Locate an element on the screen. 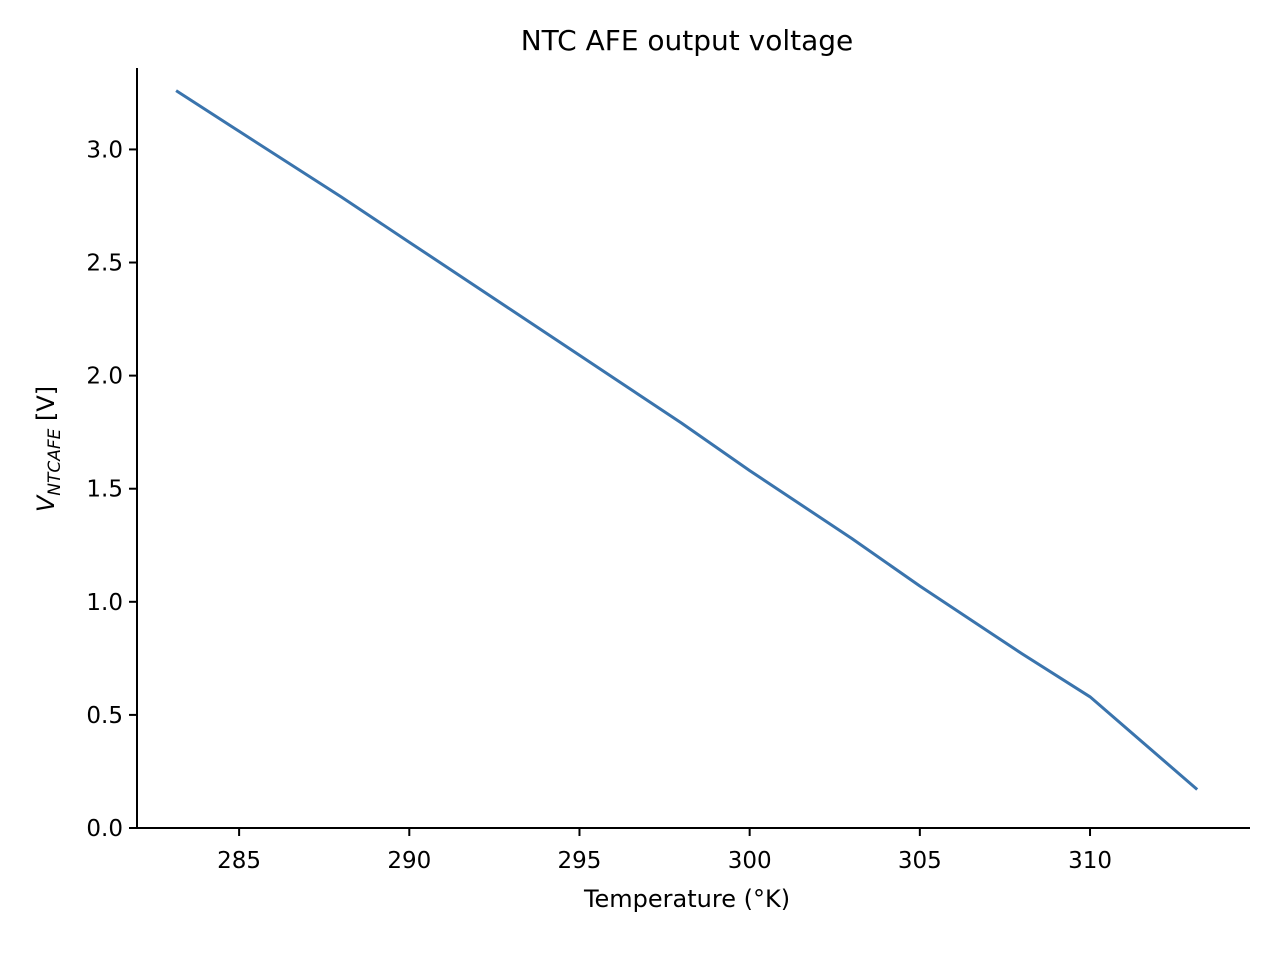  x-tick-label: 310 is located at coordinates (1090, 861).